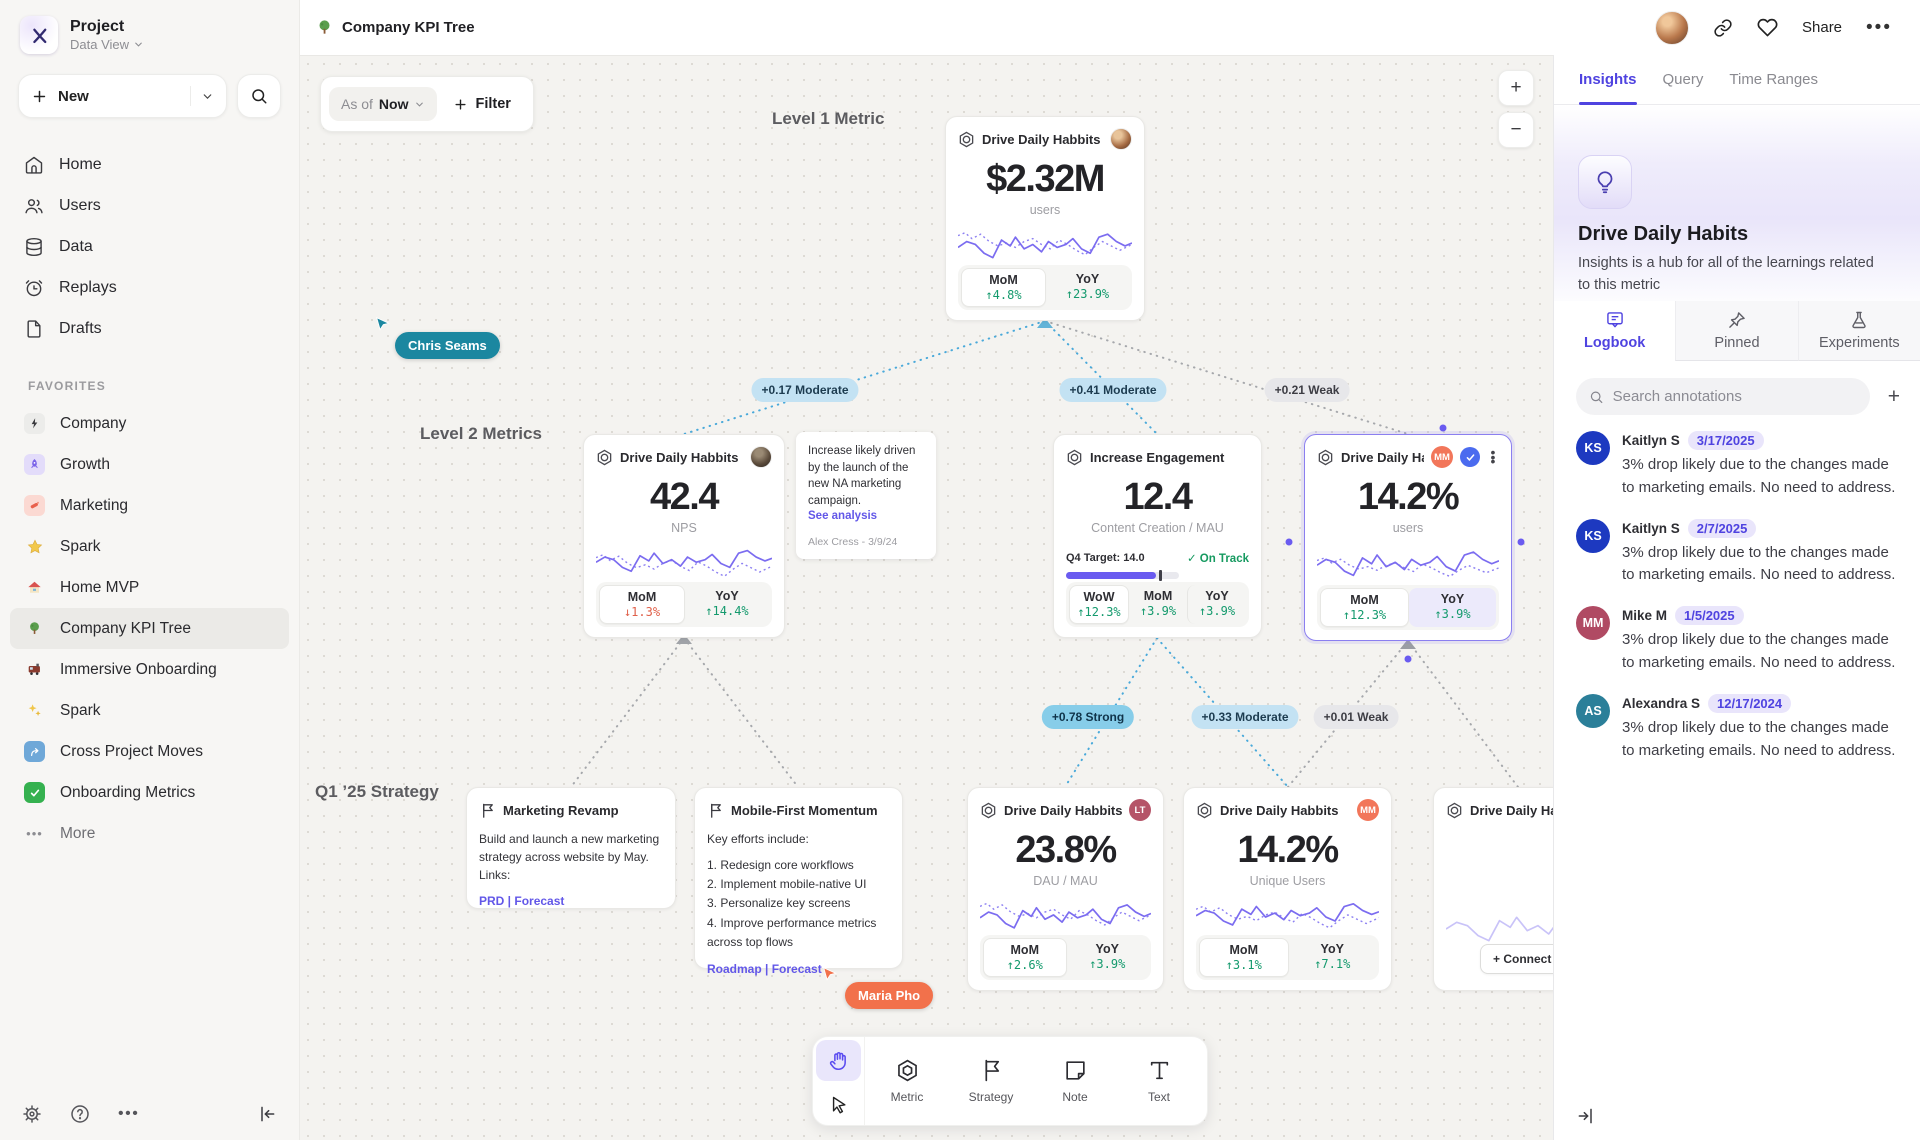 Image resolution: width=1920 pixels, height=1140 pixels. I want to click on pan-tool-button, so click(838, 1060).